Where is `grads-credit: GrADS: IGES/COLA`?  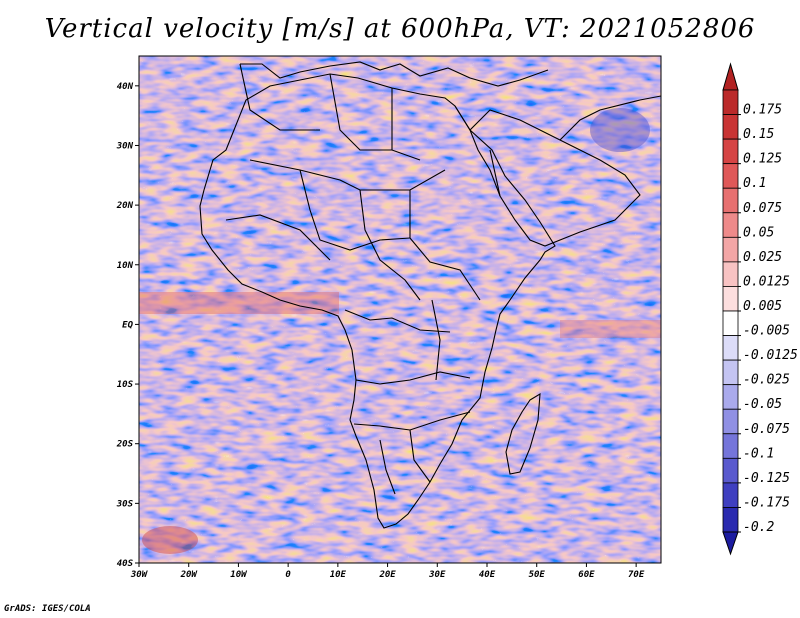 grads-credit: GrADS: IGES/COLA is located at coordinates (47, 609).